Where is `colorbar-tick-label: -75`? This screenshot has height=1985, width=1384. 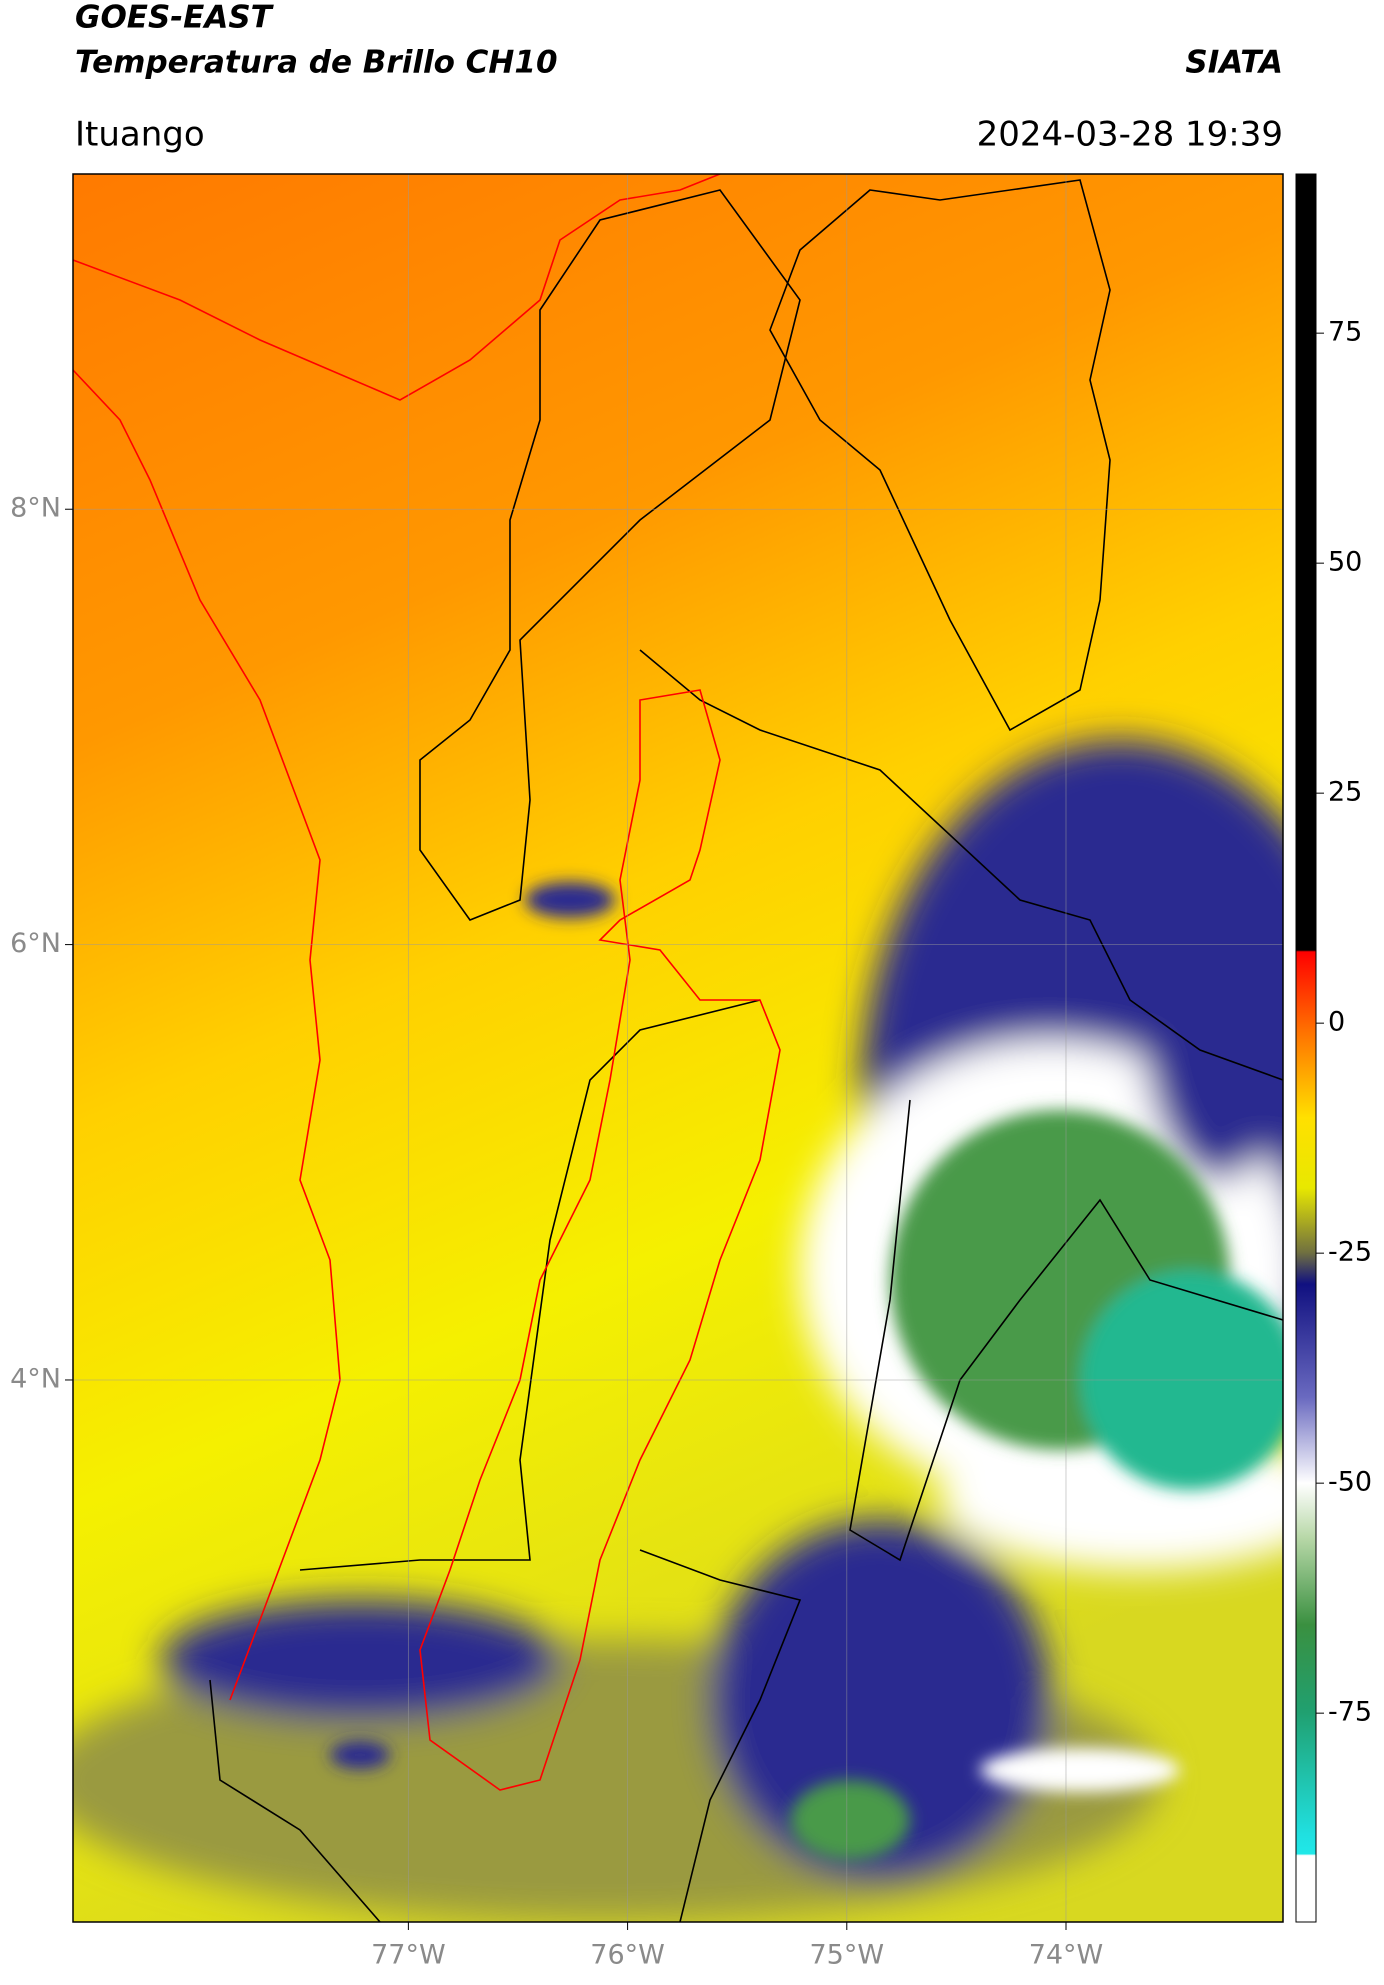 colorbar-tick-label: -75 is located at coordinates (1350, 1712).